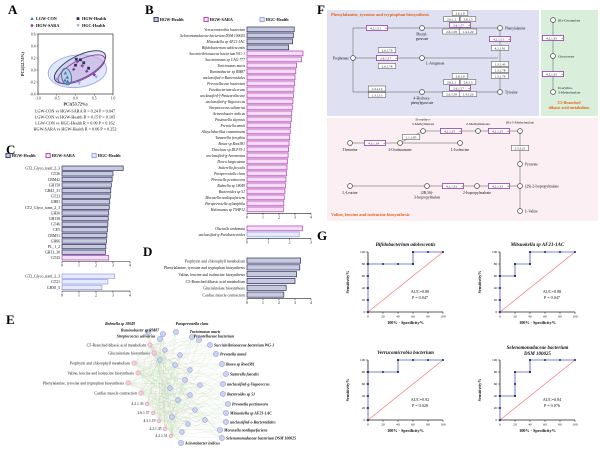 Image resolution: width=600 pixels, height=451 pixels. I want to click on enzyme-node, so click(147, 404).